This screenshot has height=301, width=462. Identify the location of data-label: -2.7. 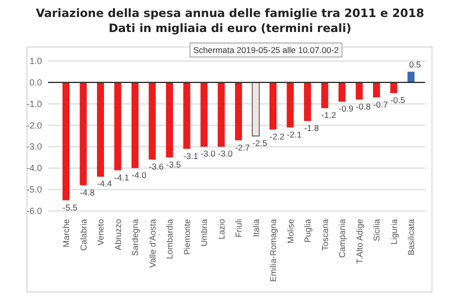
(242, 147).